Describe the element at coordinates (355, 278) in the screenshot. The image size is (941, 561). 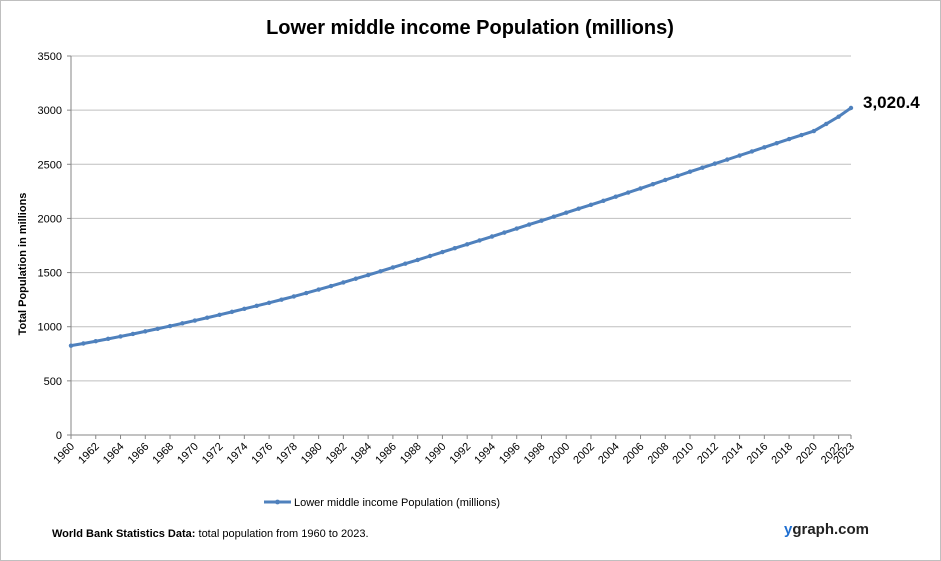
I see `data-point-1983` at that location.